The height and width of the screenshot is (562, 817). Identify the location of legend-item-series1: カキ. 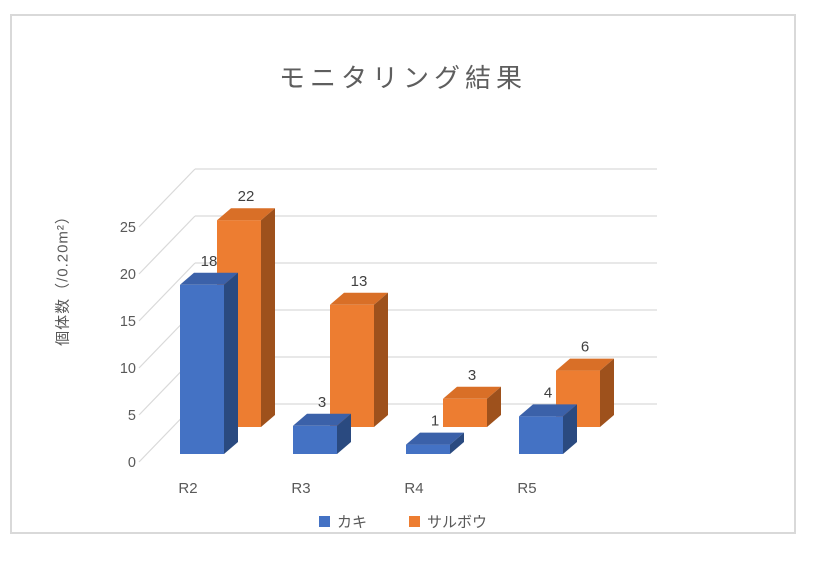
(342, 521).